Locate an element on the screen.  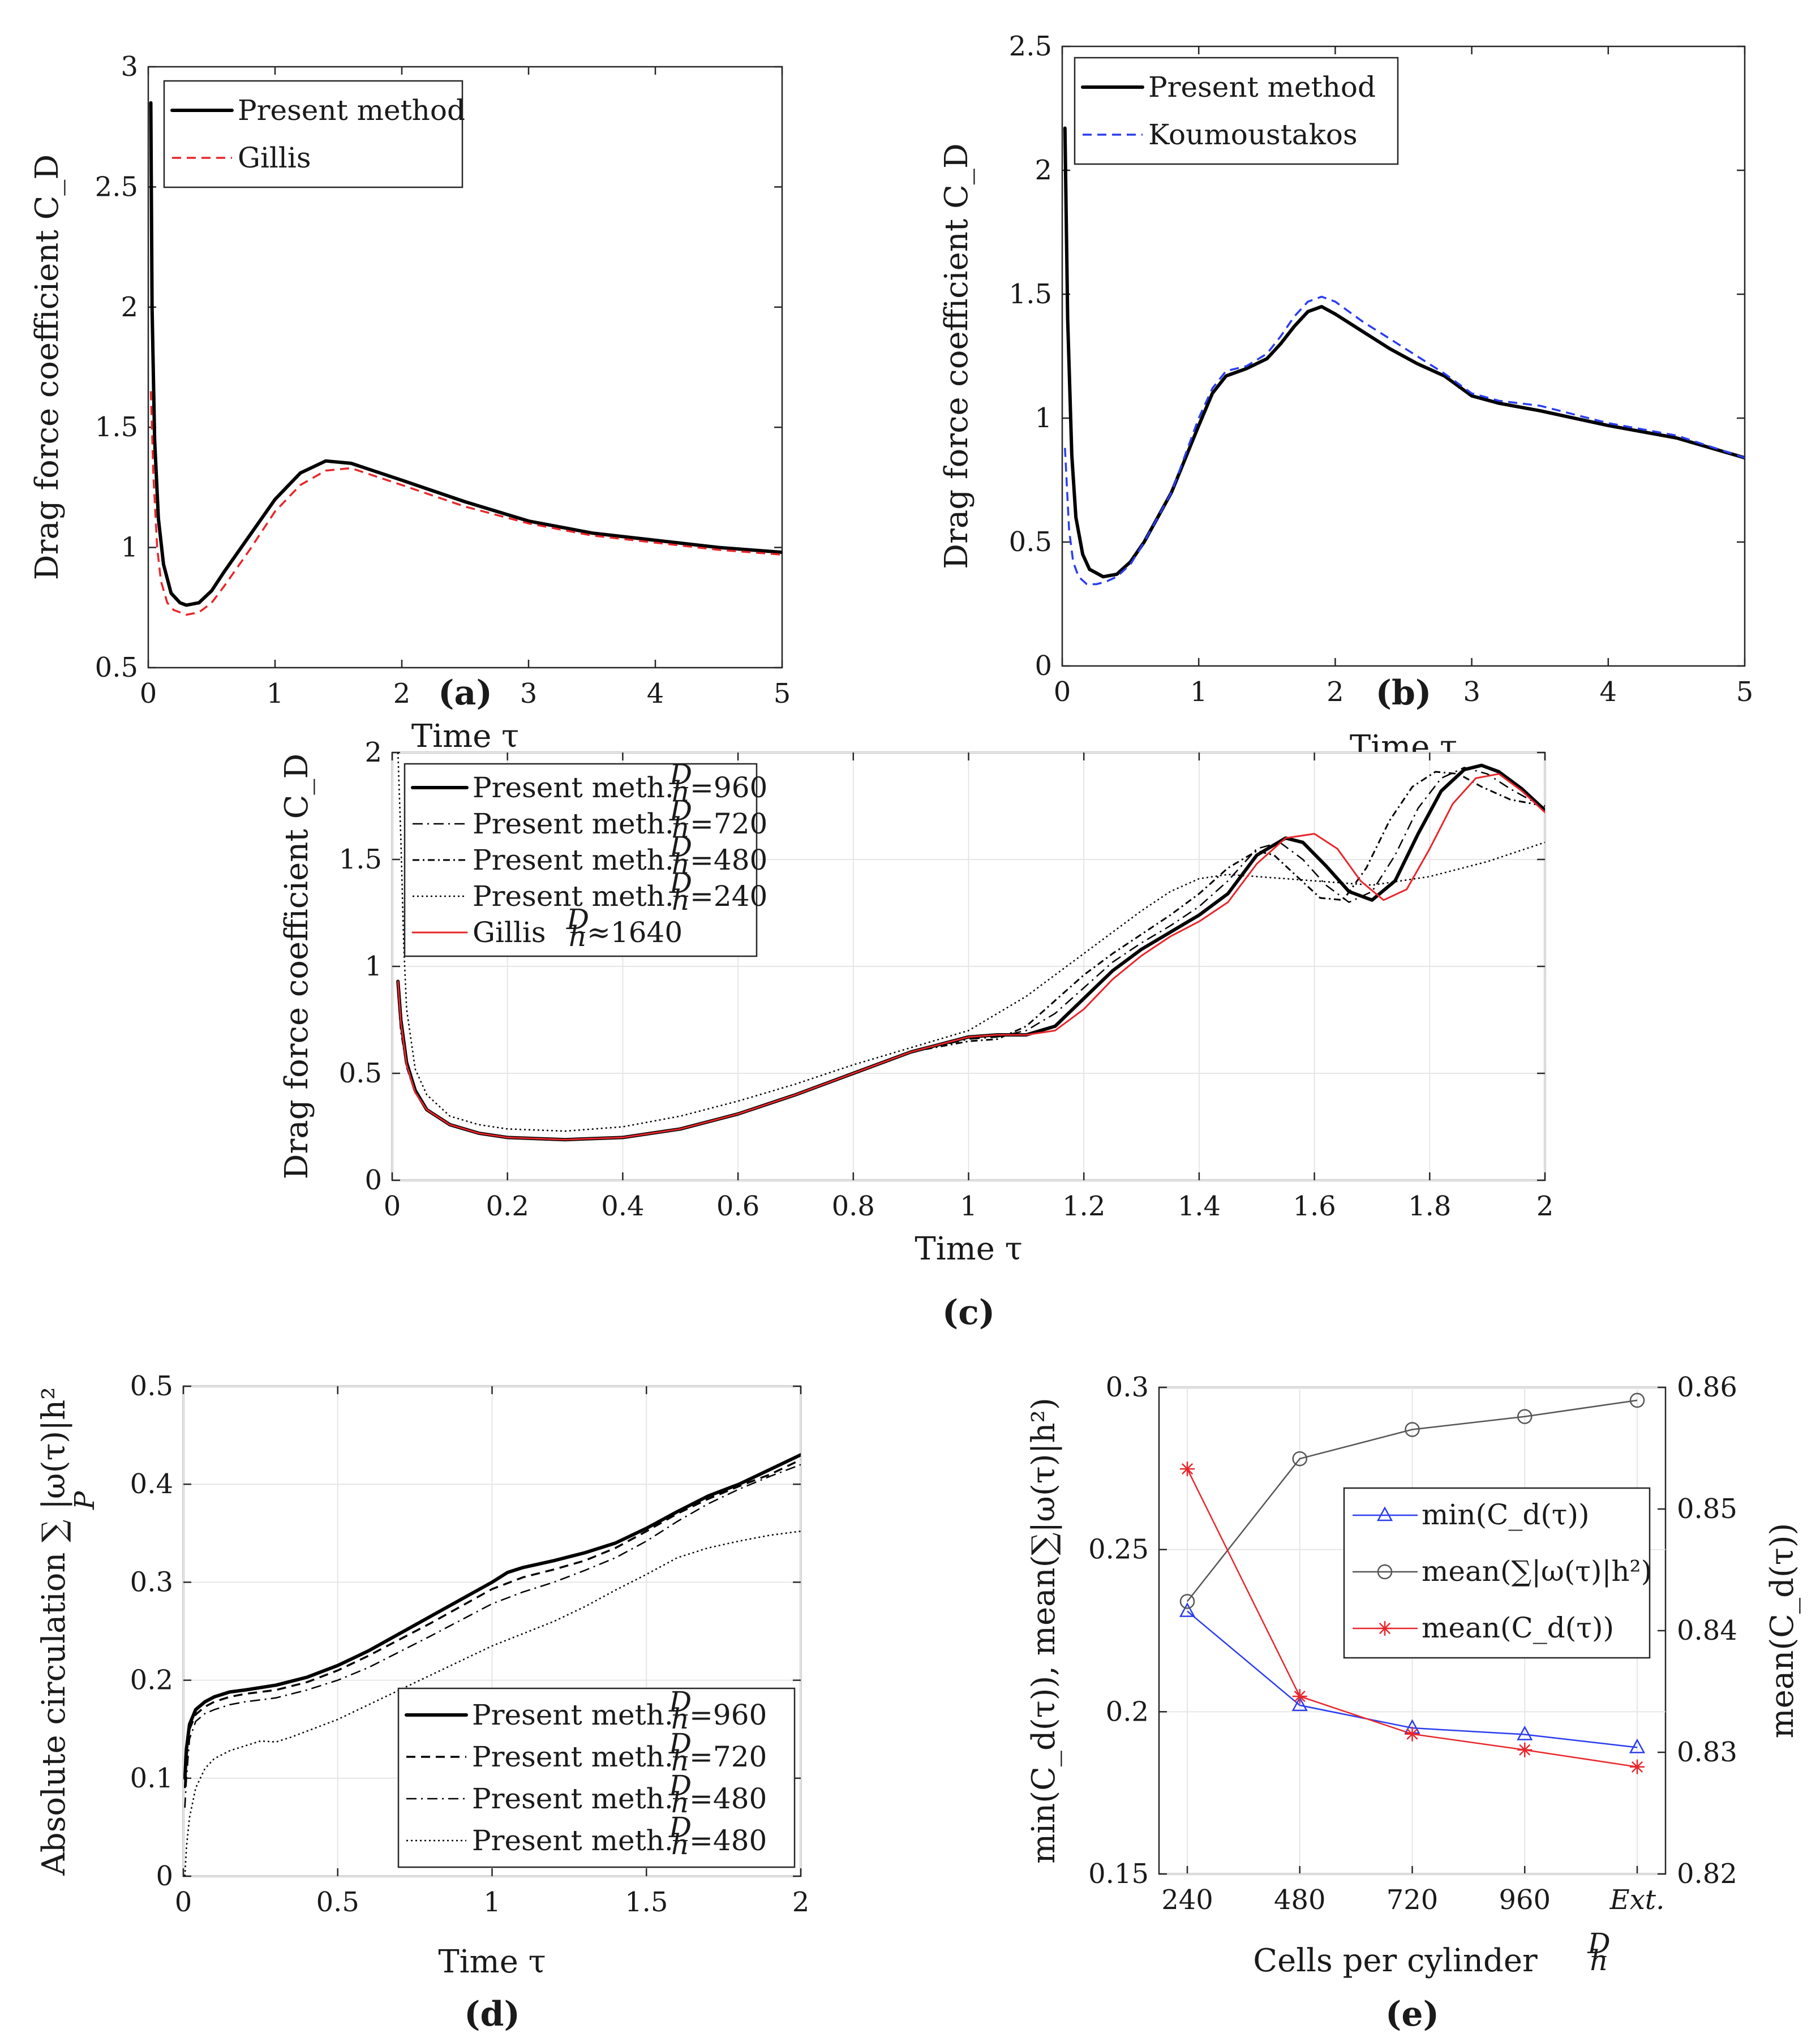
legend-entry-3: Present meth. is located at coordinates (572, 1799).